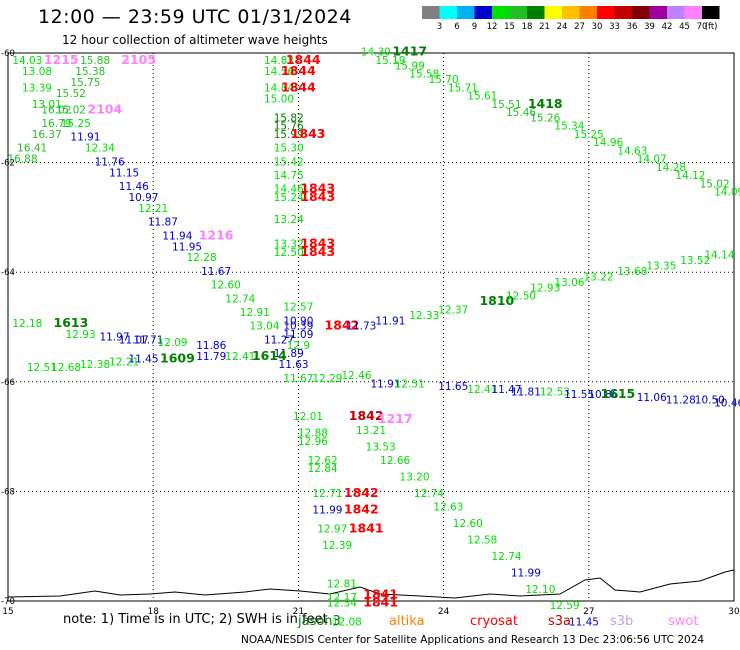 The height and width of the screenshot is (650, 740). I want to click on wave-height-label: 15.88, so click(95, 61).